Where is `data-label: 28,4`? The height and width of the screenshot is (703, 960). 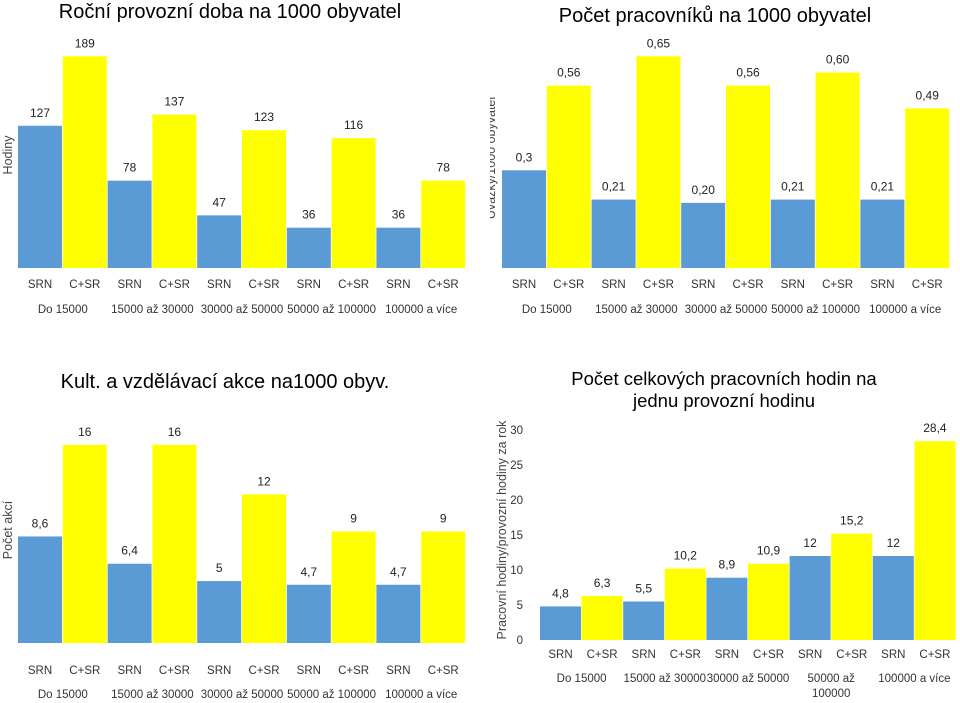
data-label: 28,4 is located at coordinates (935, 428).